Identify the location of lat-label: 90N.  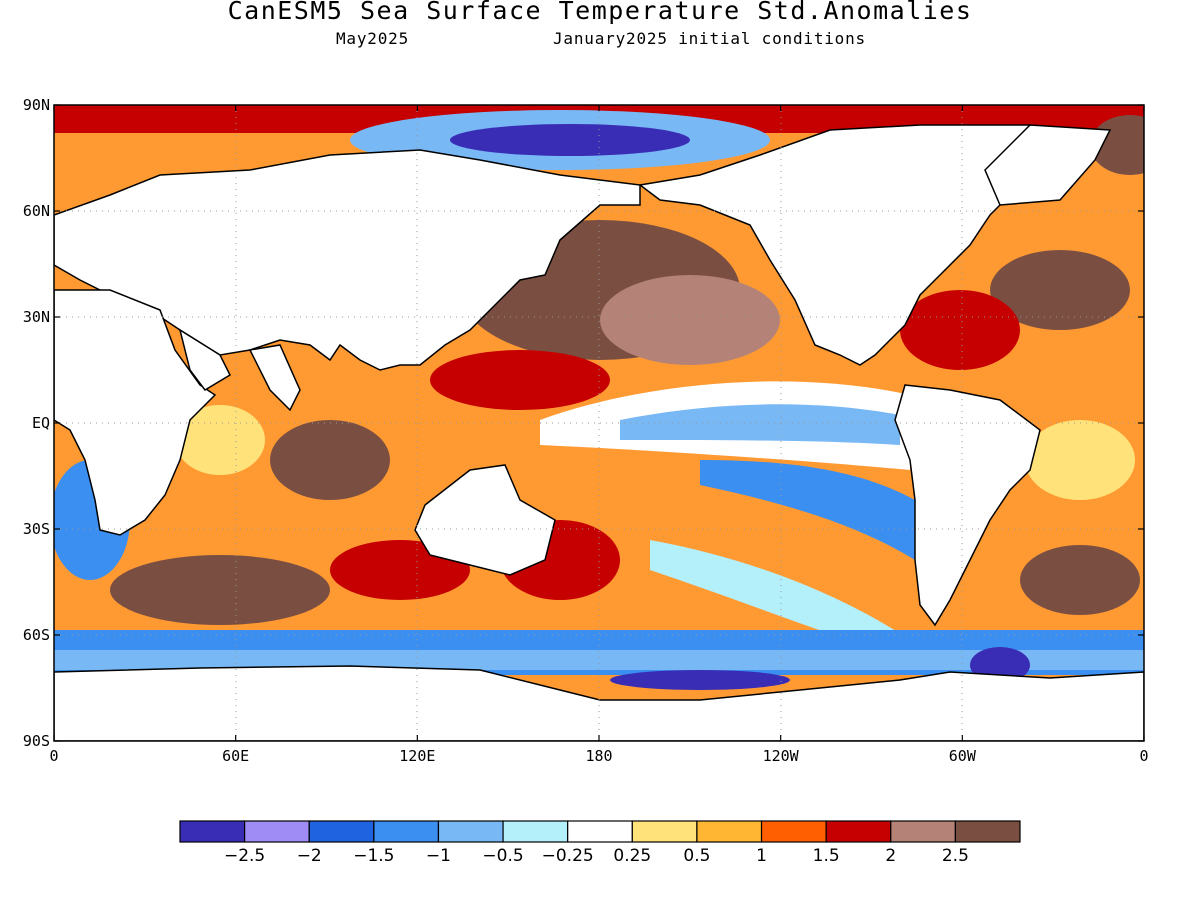
(36, 105).